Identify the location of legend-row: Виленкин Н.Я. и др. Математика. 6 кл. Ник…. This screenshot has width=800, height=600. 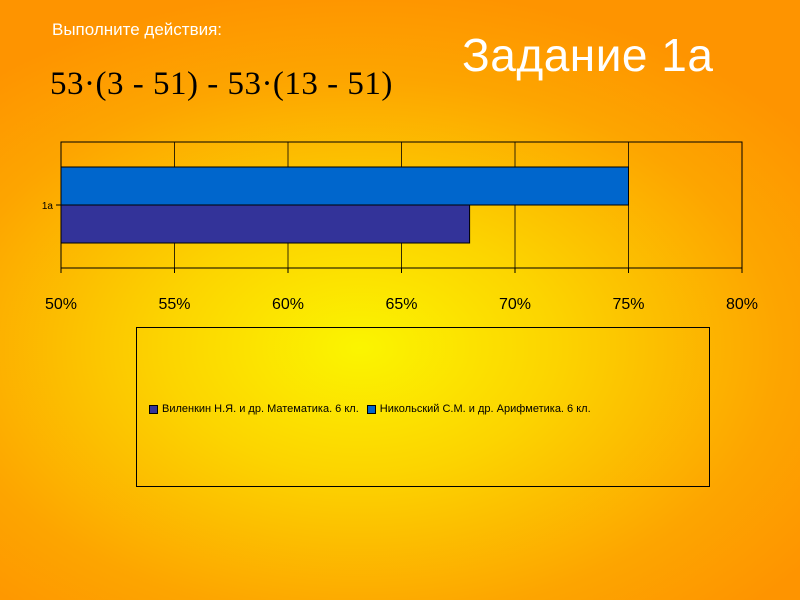
(374, 409).